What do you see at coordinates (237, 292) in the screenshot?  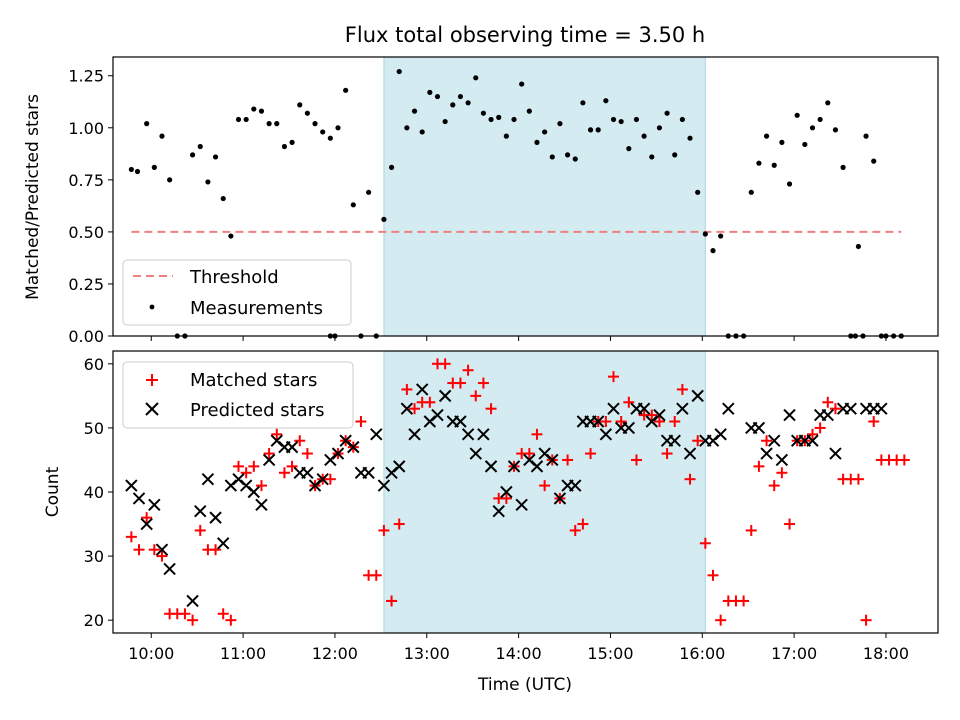 I see `top-legend: Threshold Measurements` at bounding box center [237, 292].